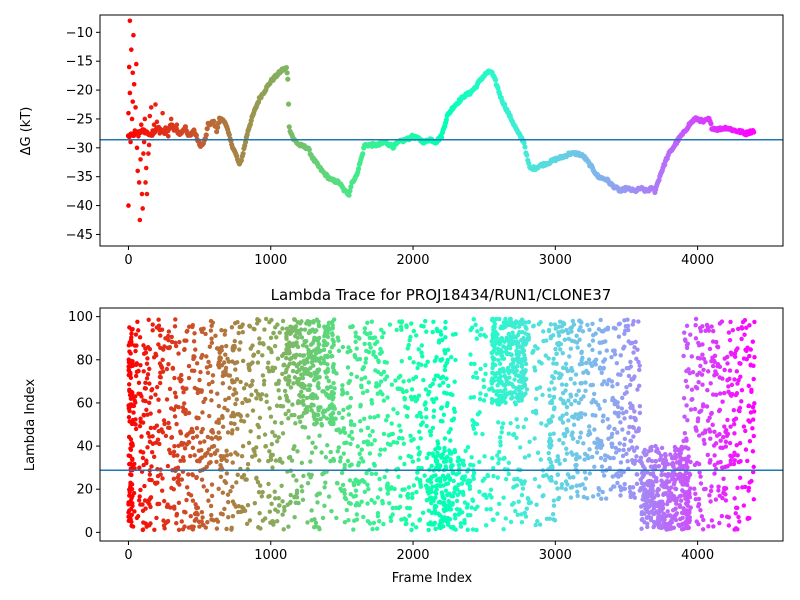 Image resolution: width=800 pixels, height=600 pixels. Describe the element at coordinates (412, 260) in the screenshot. I see `delta-g-x-tick-label: 2000` at that location.